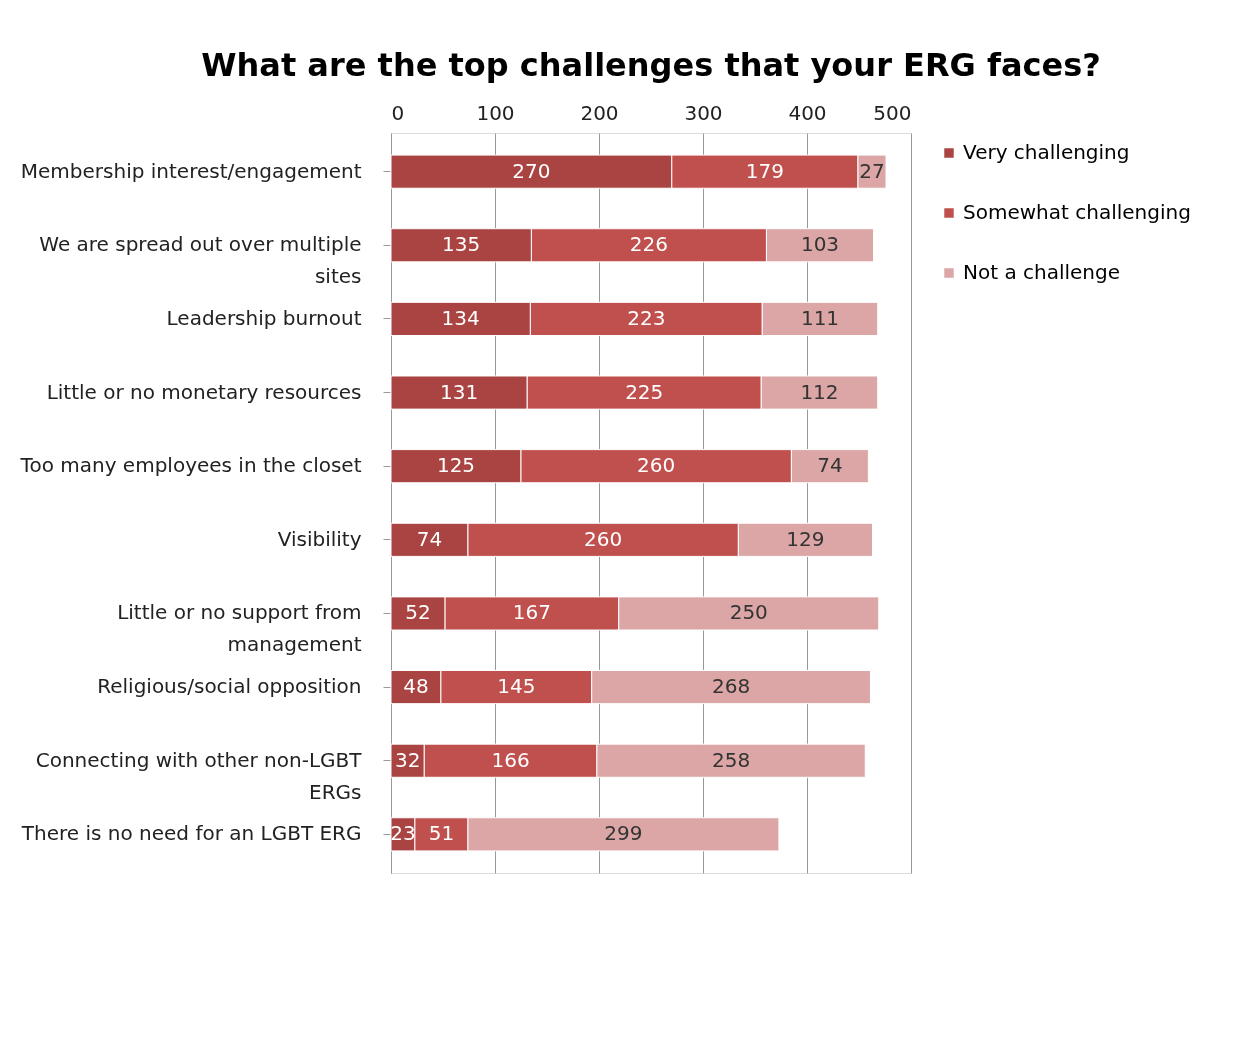  What do you see at coordinates (1046, 152) in the screenshot?
I see `legend-label: Very challenging` at bounding box center [1046, 152].